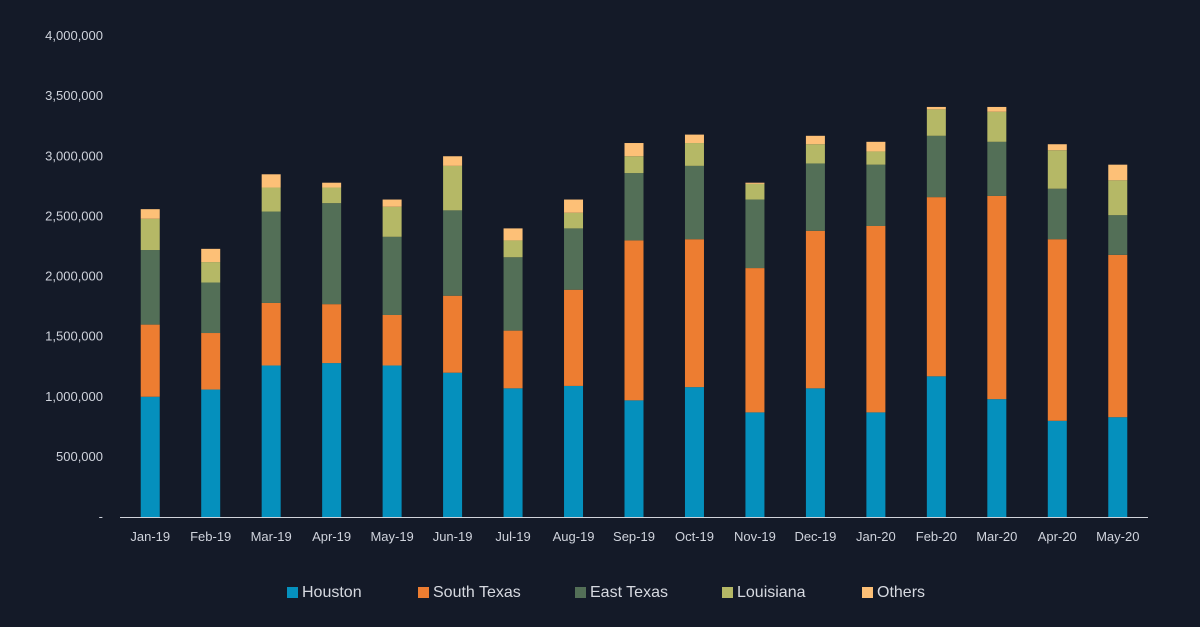 Image resolution: width=1200 pixels, height=627 pixels. Describe the element at coordinates (150, 536) in the screenshot. I see `x-tick-label: Jan-19` at that location.